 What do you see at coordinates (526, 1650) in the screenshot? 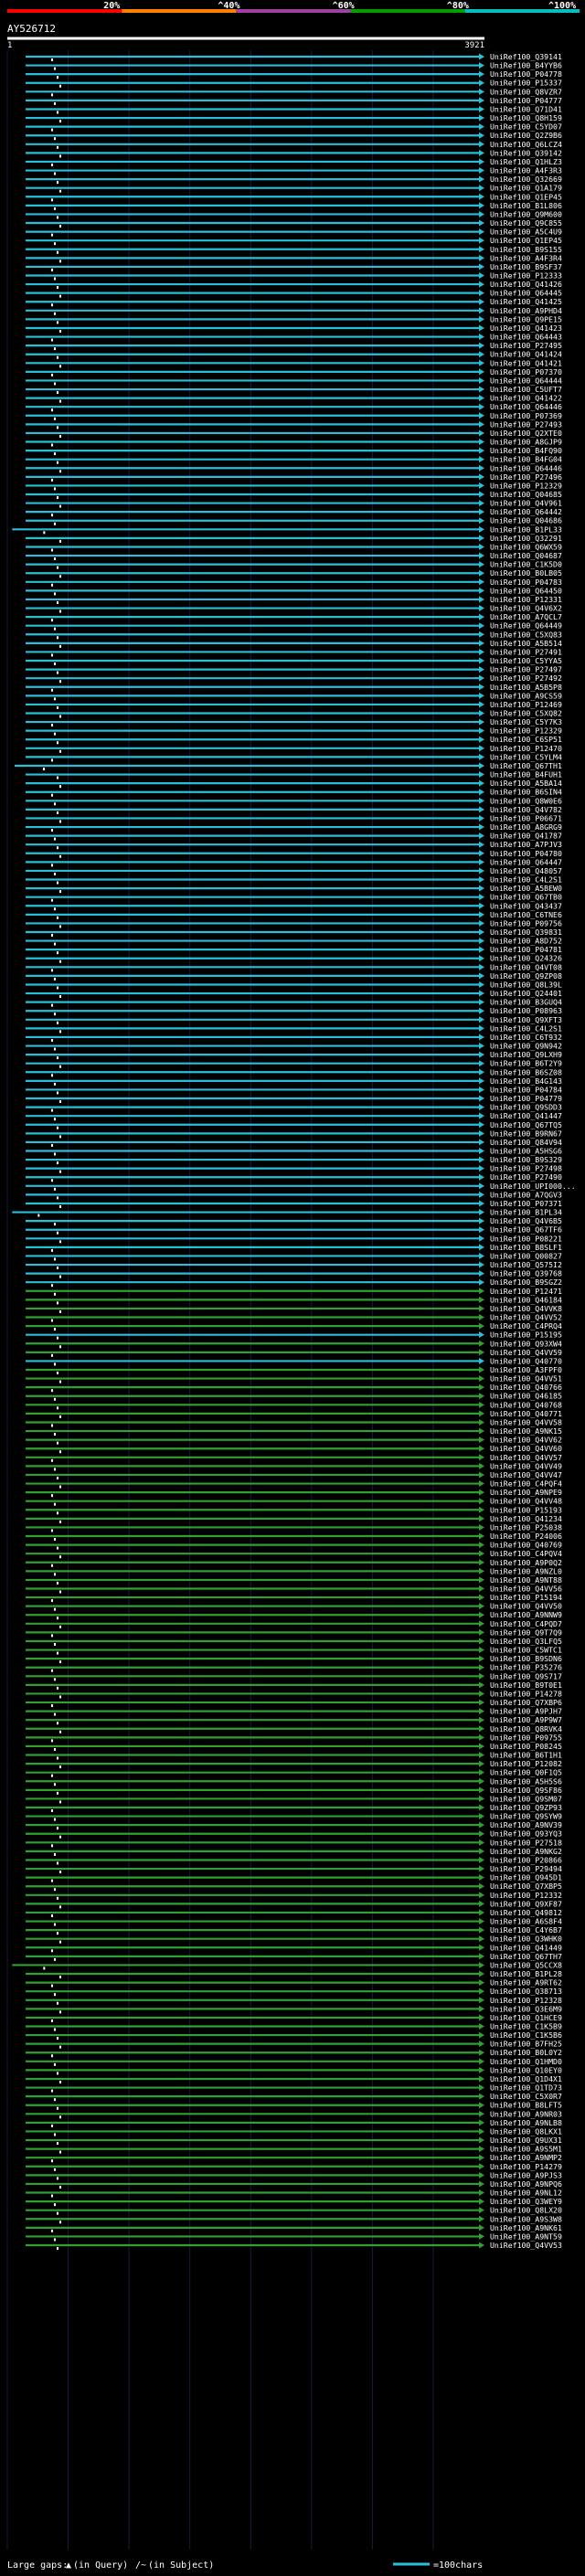
I see `hit-label: UniRef100_C5WTC1` at bounding box center [526, 1650].